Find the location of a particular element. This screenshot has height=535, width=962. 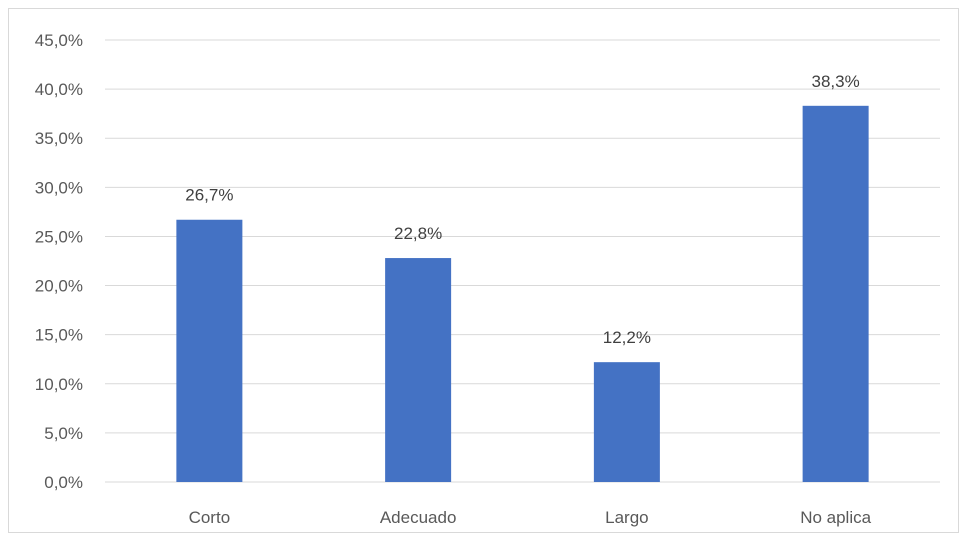

y-tick-label: 20,0% is located at coordinates (59, 286).